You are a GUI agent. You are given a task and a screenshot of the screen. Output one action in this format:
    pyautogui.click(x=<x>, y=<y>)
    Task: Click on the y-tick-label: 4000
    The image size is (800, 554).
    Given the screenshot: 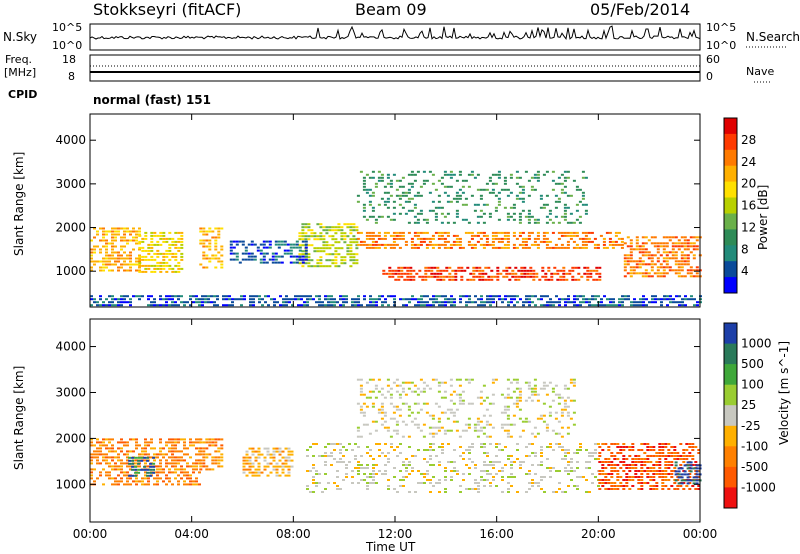 What is the action you would take?
    pyautogui.click(x=70, y=140)
    